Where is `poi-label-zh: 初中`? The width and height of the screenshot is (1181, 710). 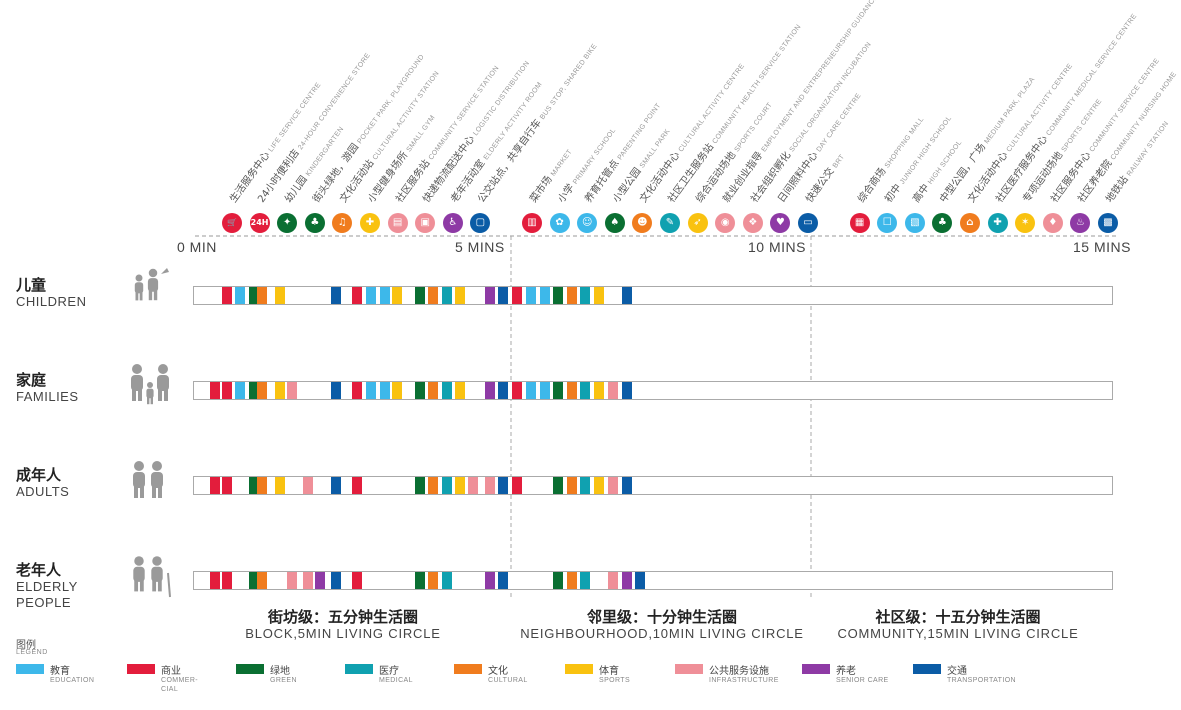 poi-label-zh: 初中 is located at coordinates (893, 193).